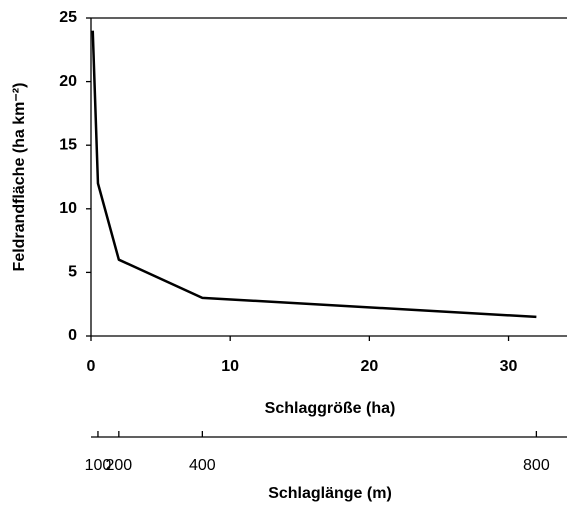  Describe the element at coordinates (369, 366) in the screenshot. I see `x-tick-label: 20` at that location.